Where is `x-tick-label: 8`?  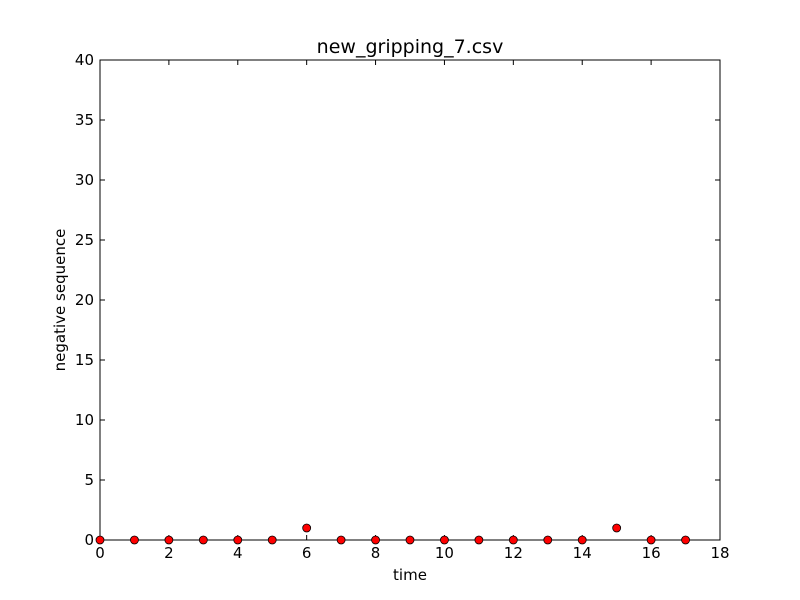
x-tick-label: 8 is located at coordinates (376, 553).